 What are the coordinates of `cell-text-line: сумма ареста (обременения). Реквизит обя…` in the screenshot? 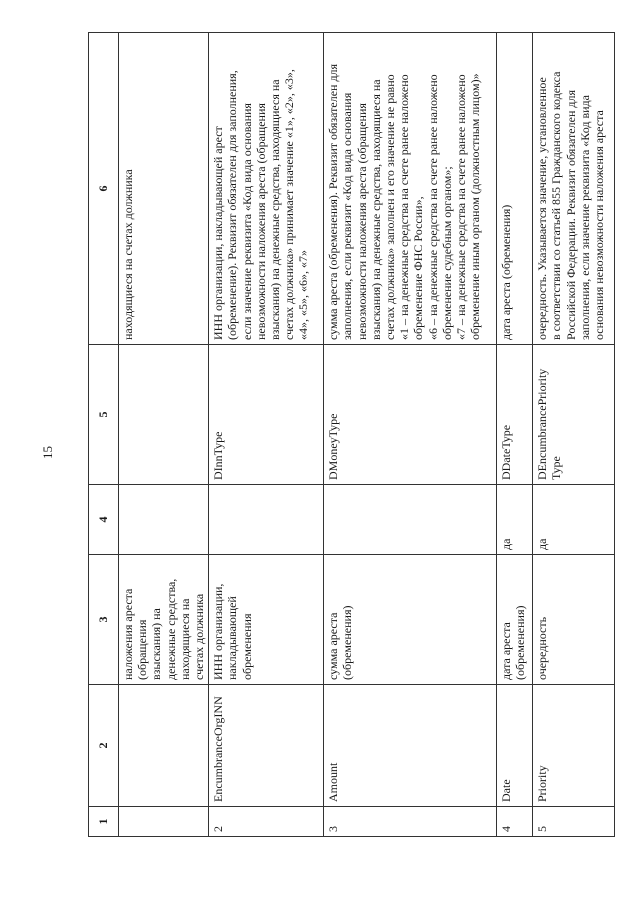 It's located at (333, 201).